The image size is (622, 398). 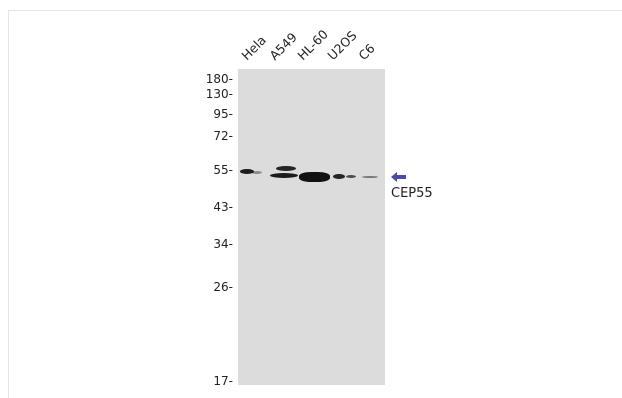 What do you see at coordinates (247, 171) in the screenshot?
I see `band-hela` at bounding box center [247, 171].